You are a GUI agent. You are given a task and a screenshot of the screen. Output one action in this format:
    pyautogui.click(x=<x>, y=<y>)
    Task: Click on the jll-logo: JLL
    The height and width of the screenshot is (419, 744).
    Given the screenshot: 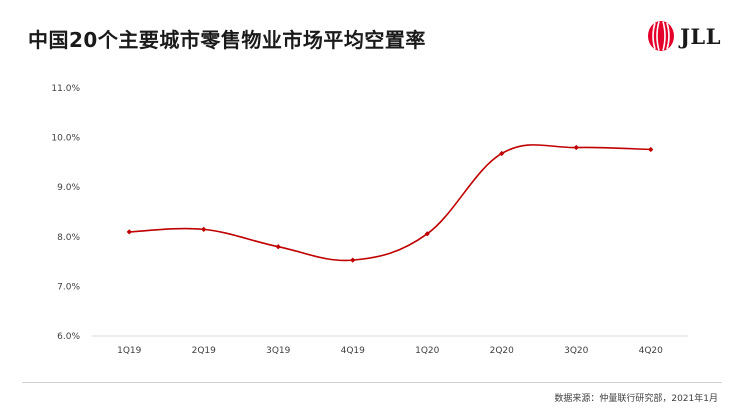 What is the action you would take?
    pyautogui.click(x=683, y=36)
    